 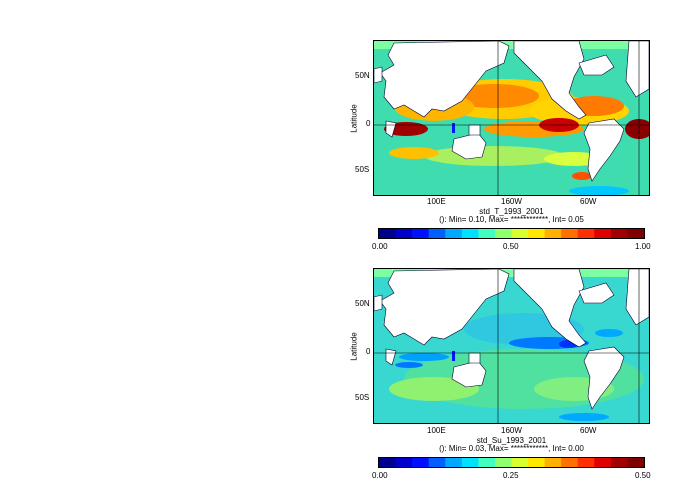 I want to click on map-temperature-std, so click(x=511, y=118).